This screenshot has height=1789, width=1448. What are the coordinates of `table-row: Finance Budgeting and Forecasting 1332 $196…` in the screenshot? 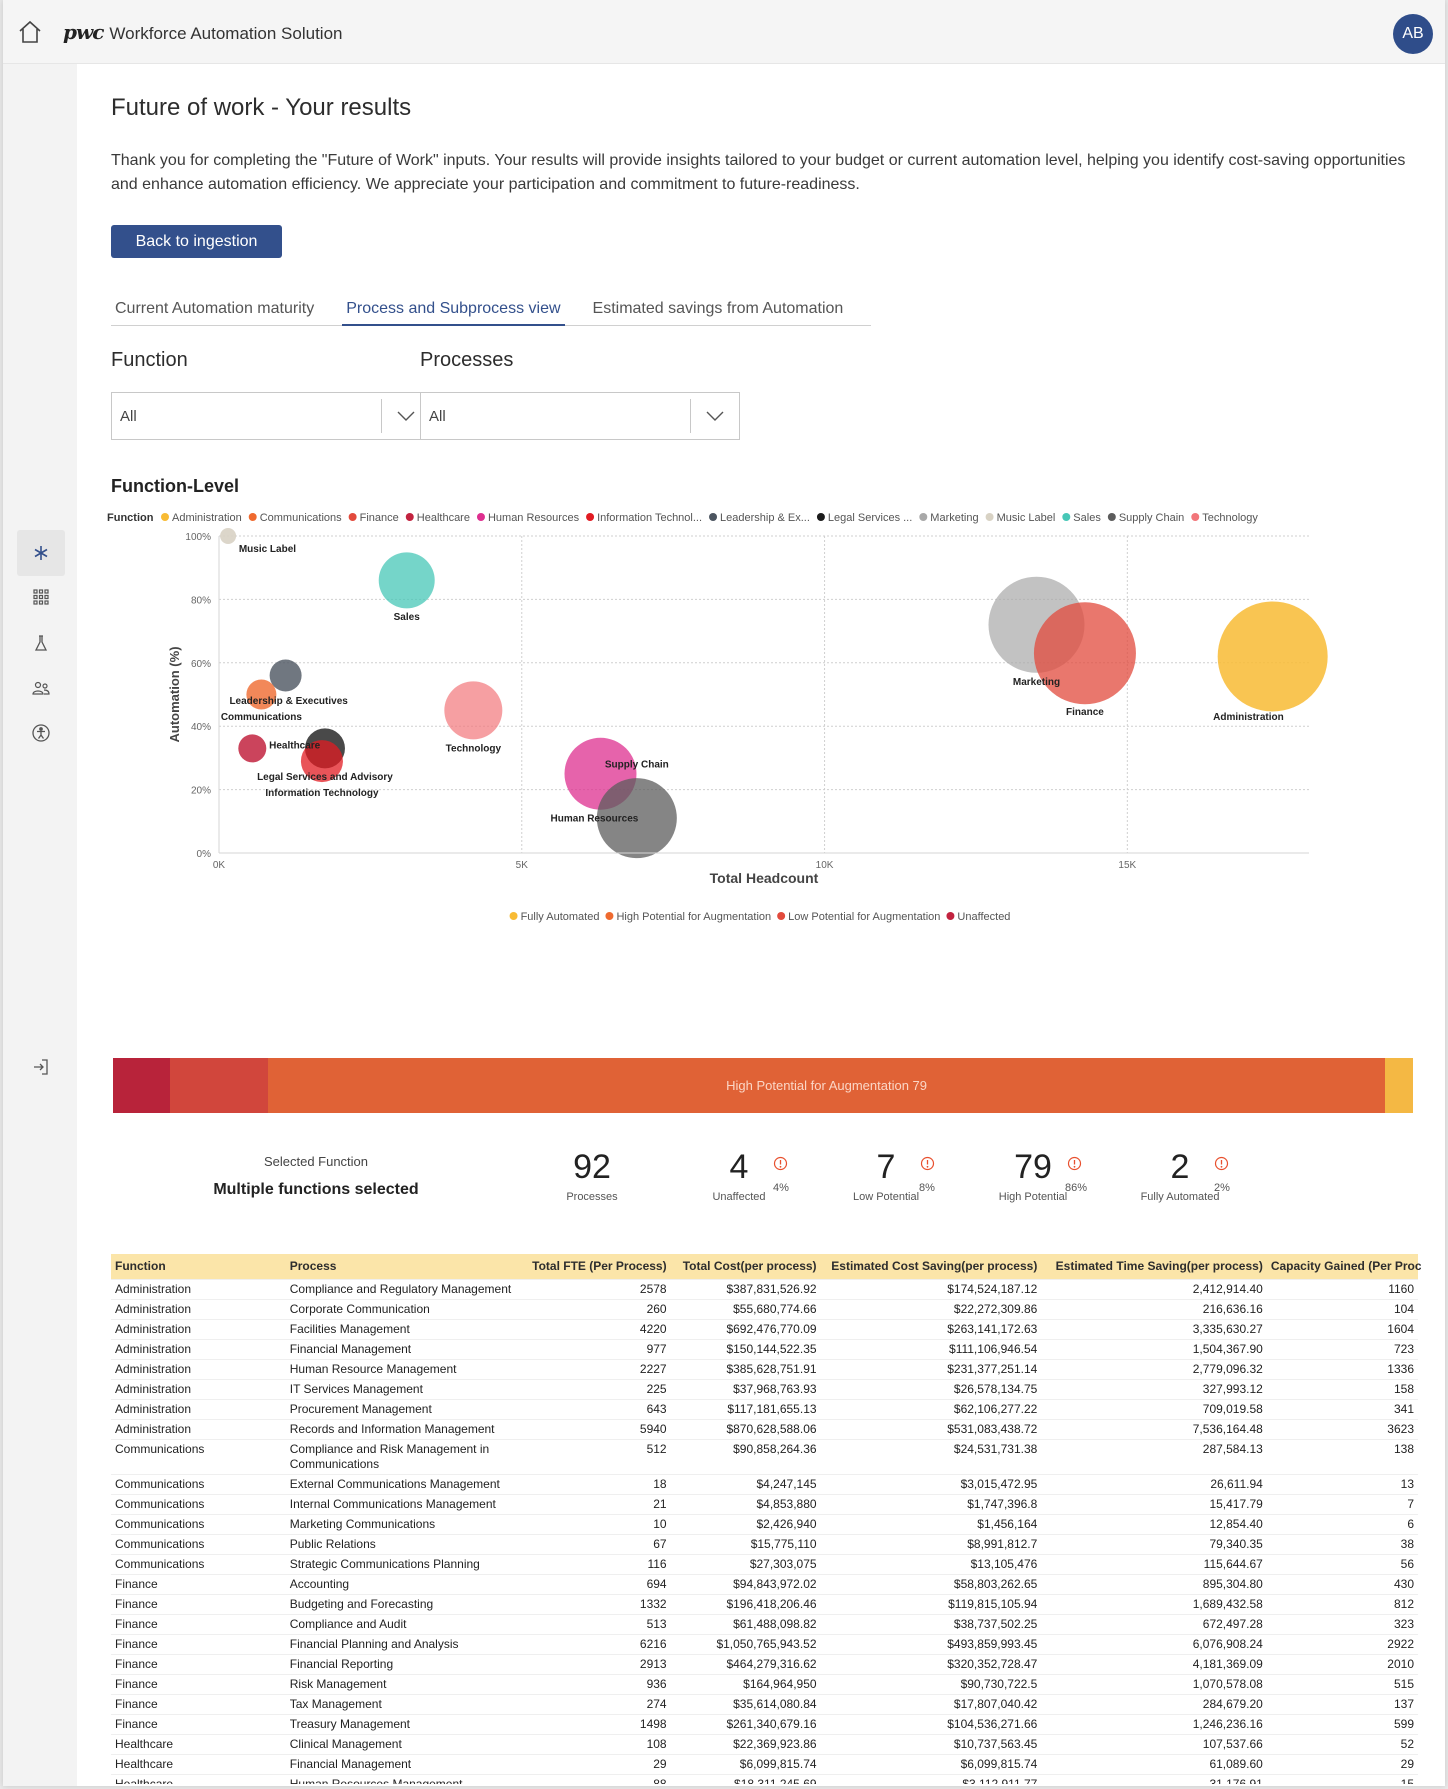 It's located at (764, 1603).